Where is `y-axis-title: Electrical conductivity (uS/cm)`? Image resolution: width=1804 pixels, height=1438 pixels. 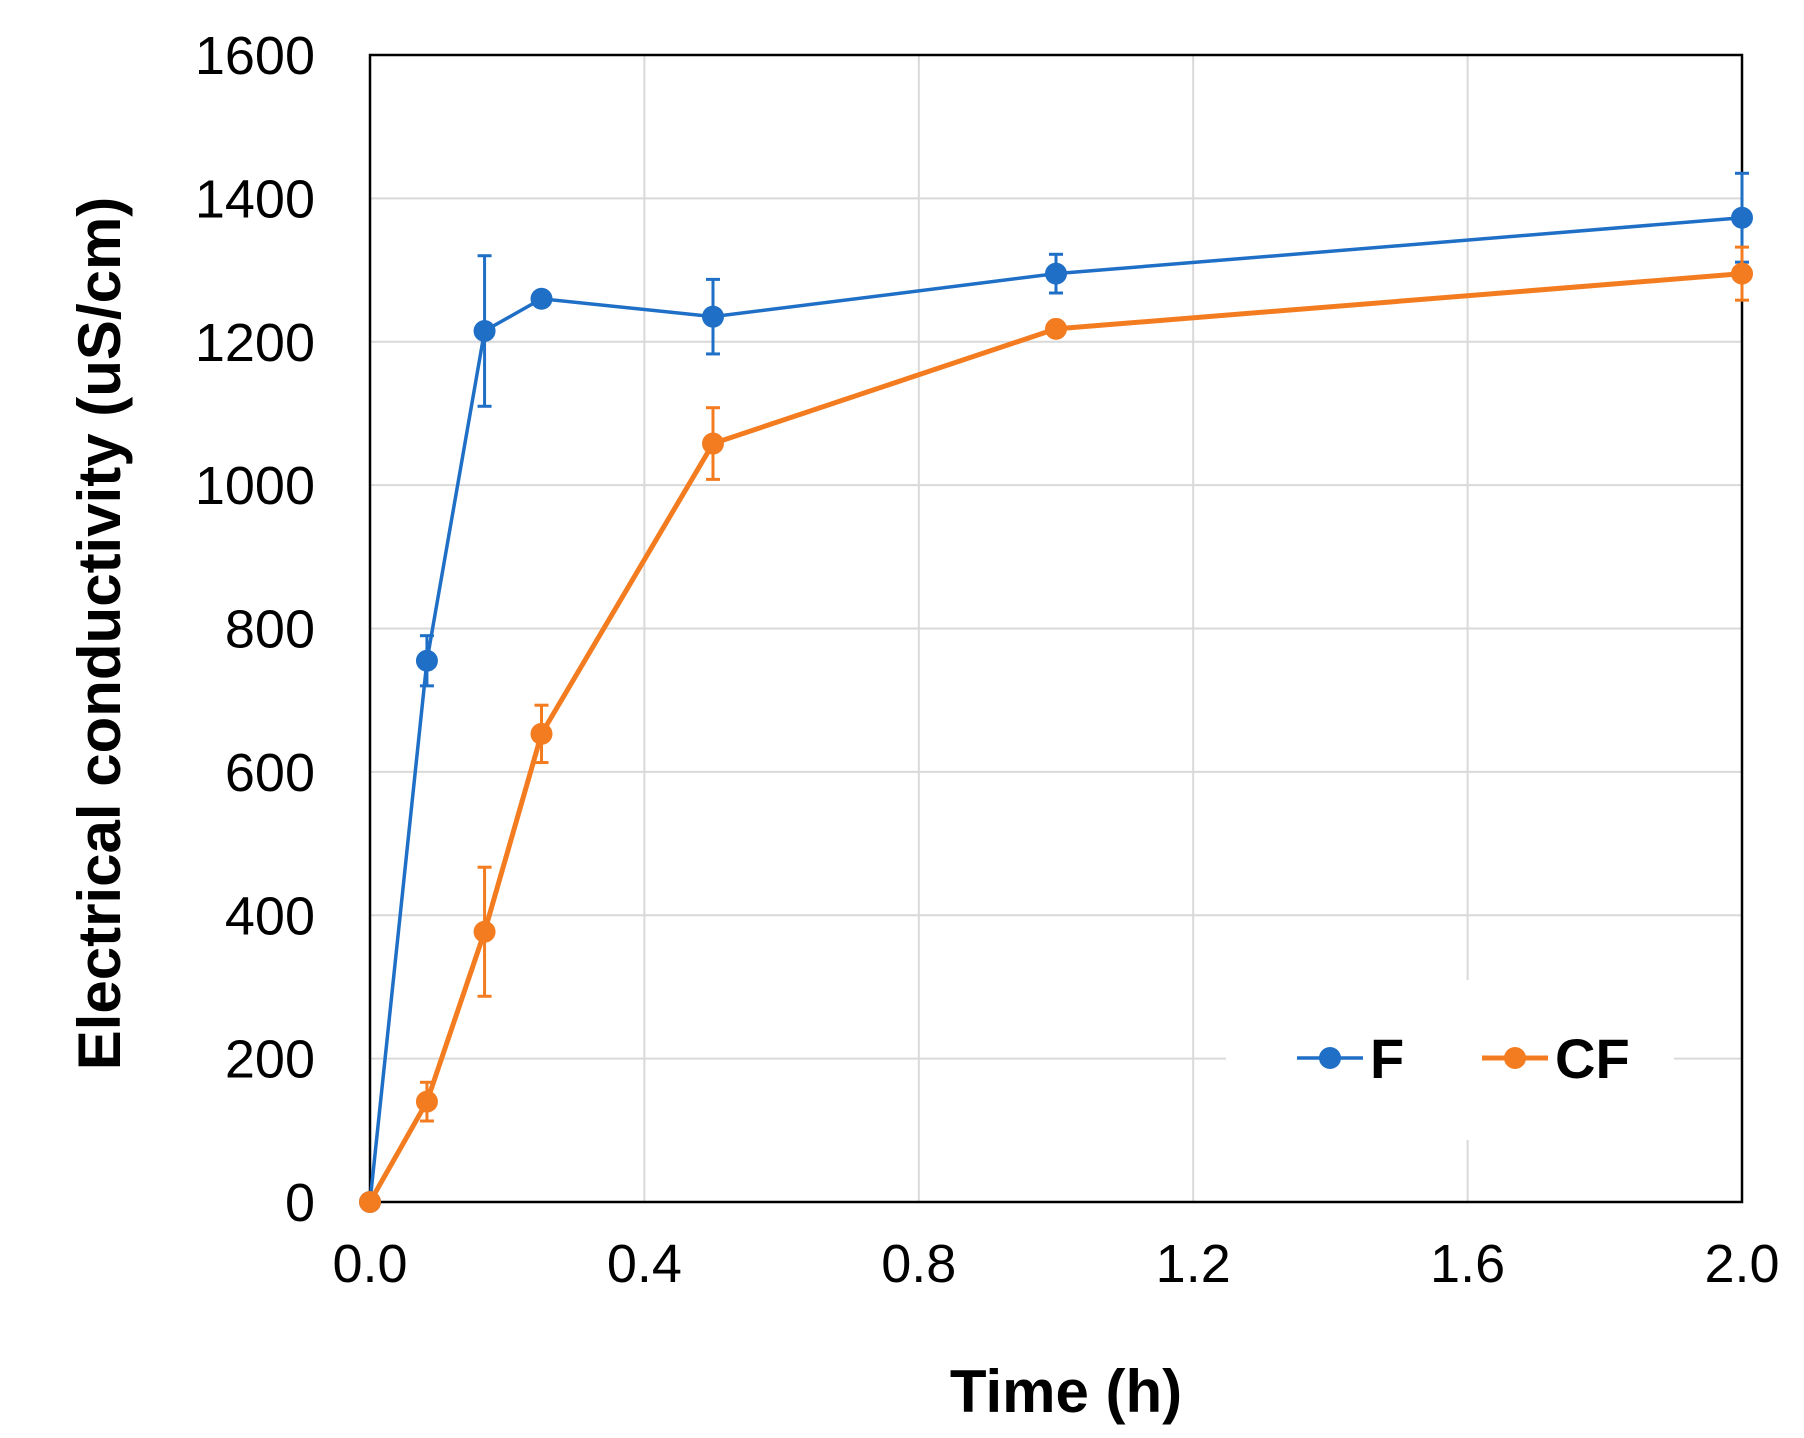 y-axis-title: Electrical conductivity (uS/cm) is located at coordinates (99, 634).